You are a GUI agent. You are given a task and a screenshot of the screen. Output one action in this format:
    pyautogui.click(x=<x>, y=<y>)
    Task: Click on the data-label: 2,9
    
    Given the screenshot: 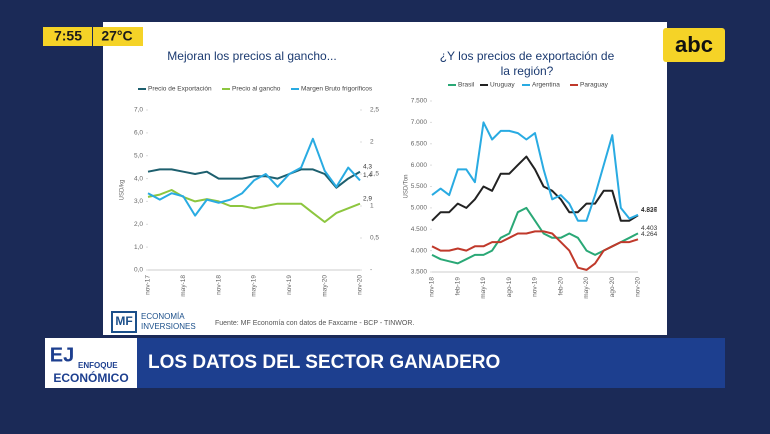 What is the action you would take?
    pyautogui.click(x=367, y=198)
    